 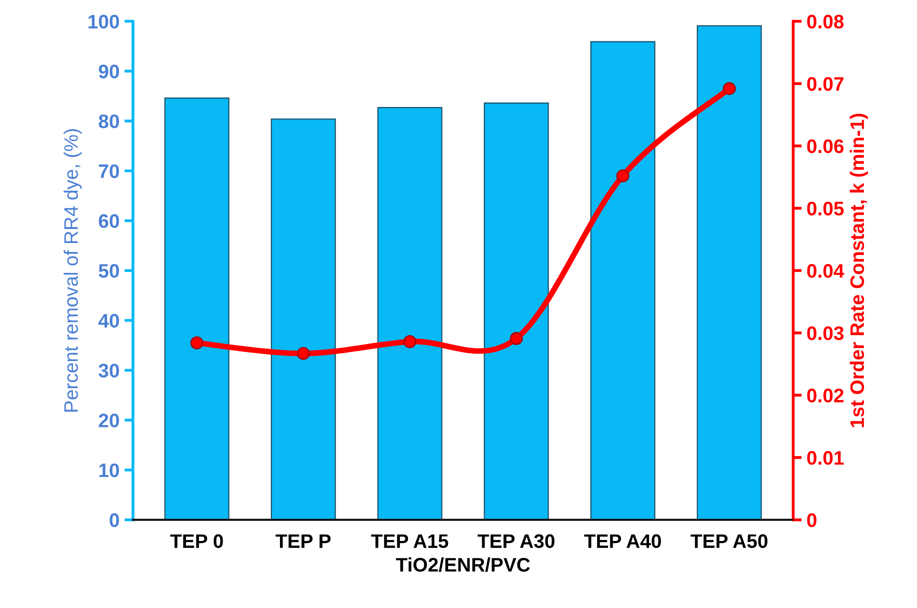 What do you see at coordinates (825, 21) in the screenshot?
I see `y2-tick-label: 0.08` at bounding box center [825, 21].